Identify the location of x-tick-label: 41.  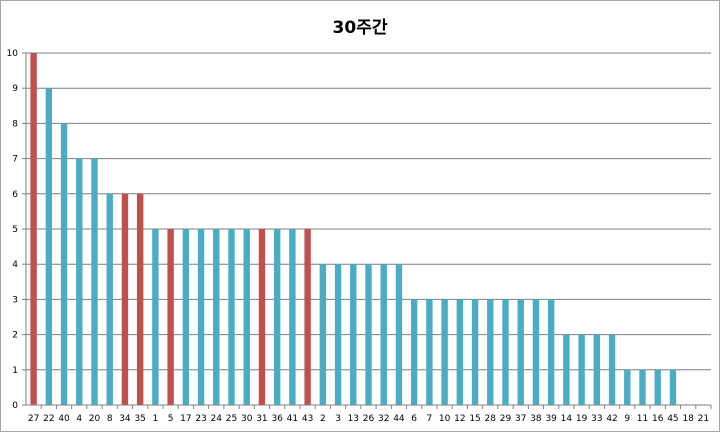
(292, 419).